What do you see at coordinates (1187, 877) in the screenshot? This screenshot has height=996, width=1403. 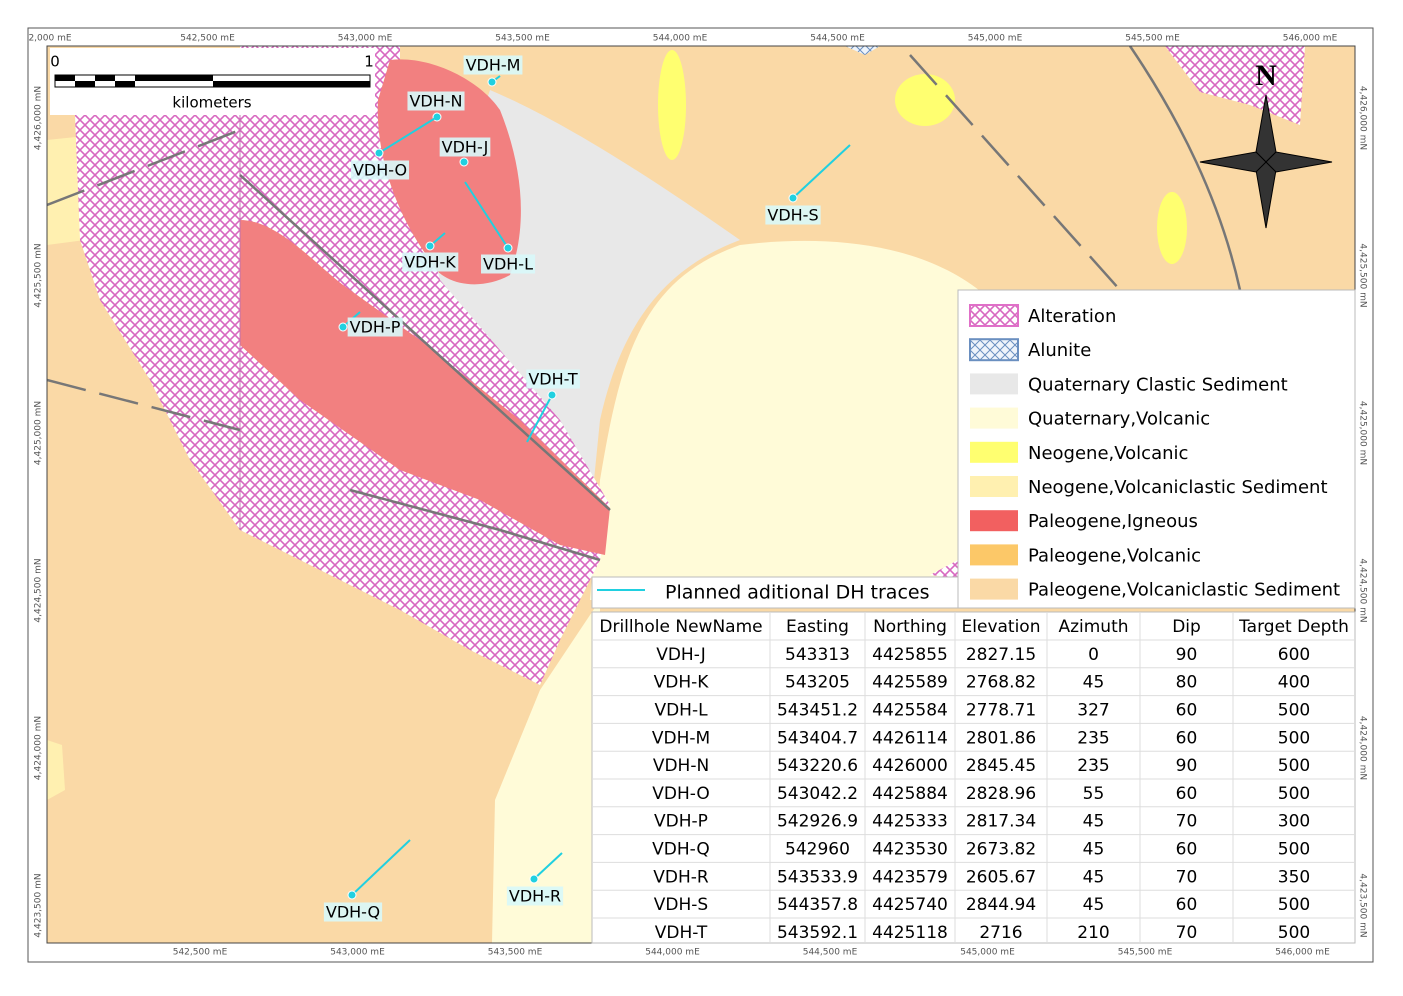 I see `table-cell: 70` at bounding box center [1187, 877].